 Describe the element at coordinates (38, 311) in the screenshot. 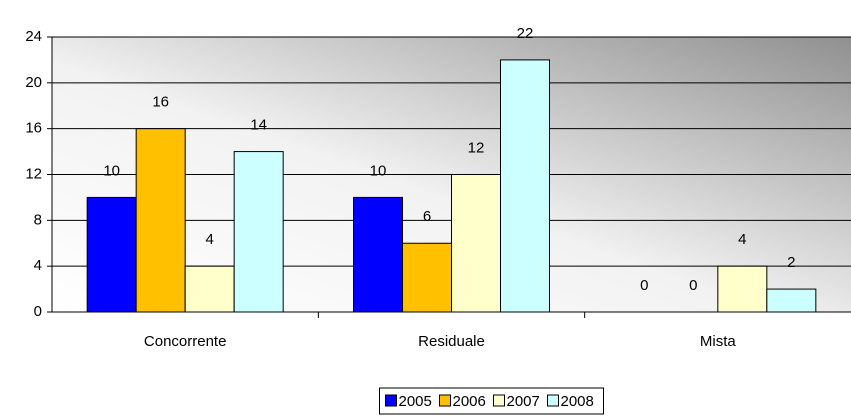

I see `y-tick-label: 0` at that location.